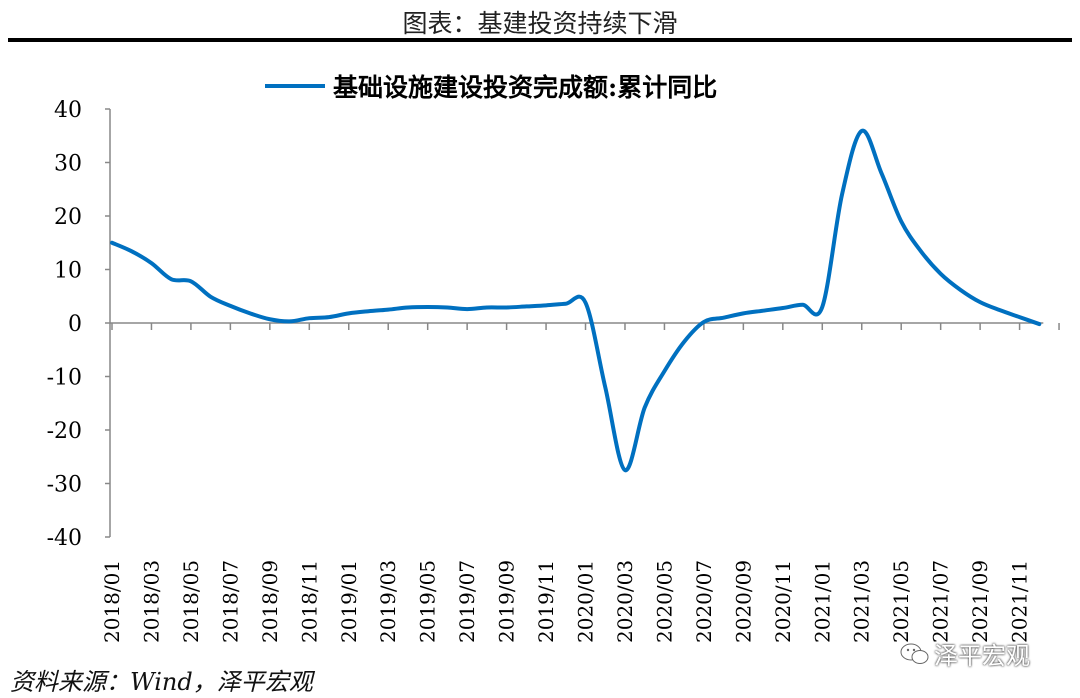 Image resolution: width=1080 pixels, height=698 pixels. Describe the element at coordinates (68, 110) in the screenshot. I see `y-tick-label: 40` at that location.